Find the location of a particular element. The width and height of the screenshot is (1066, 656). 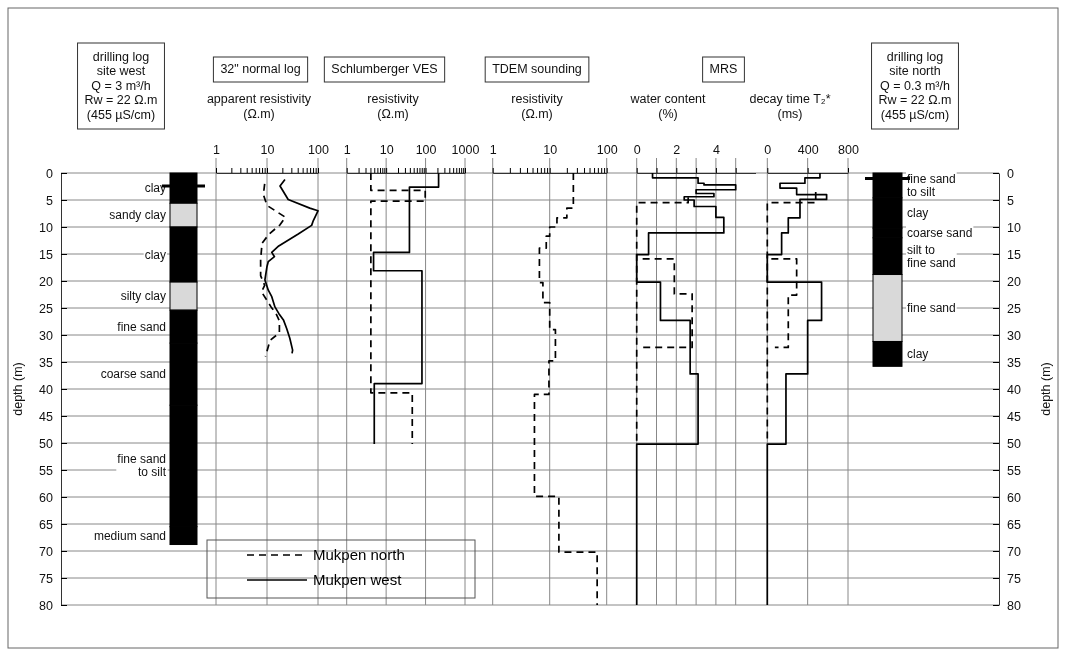

chart-title: MRS is located at coordinates (723, 69).